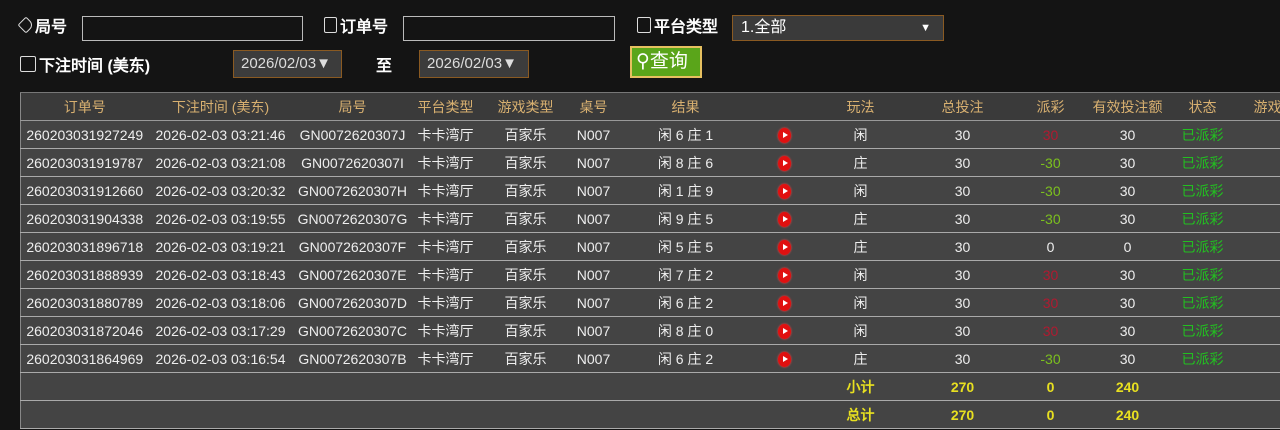 Image resolution: width=1280 pixels, height=430 pixels. I want to click on column-header: 平台类型, so click(445, 106).